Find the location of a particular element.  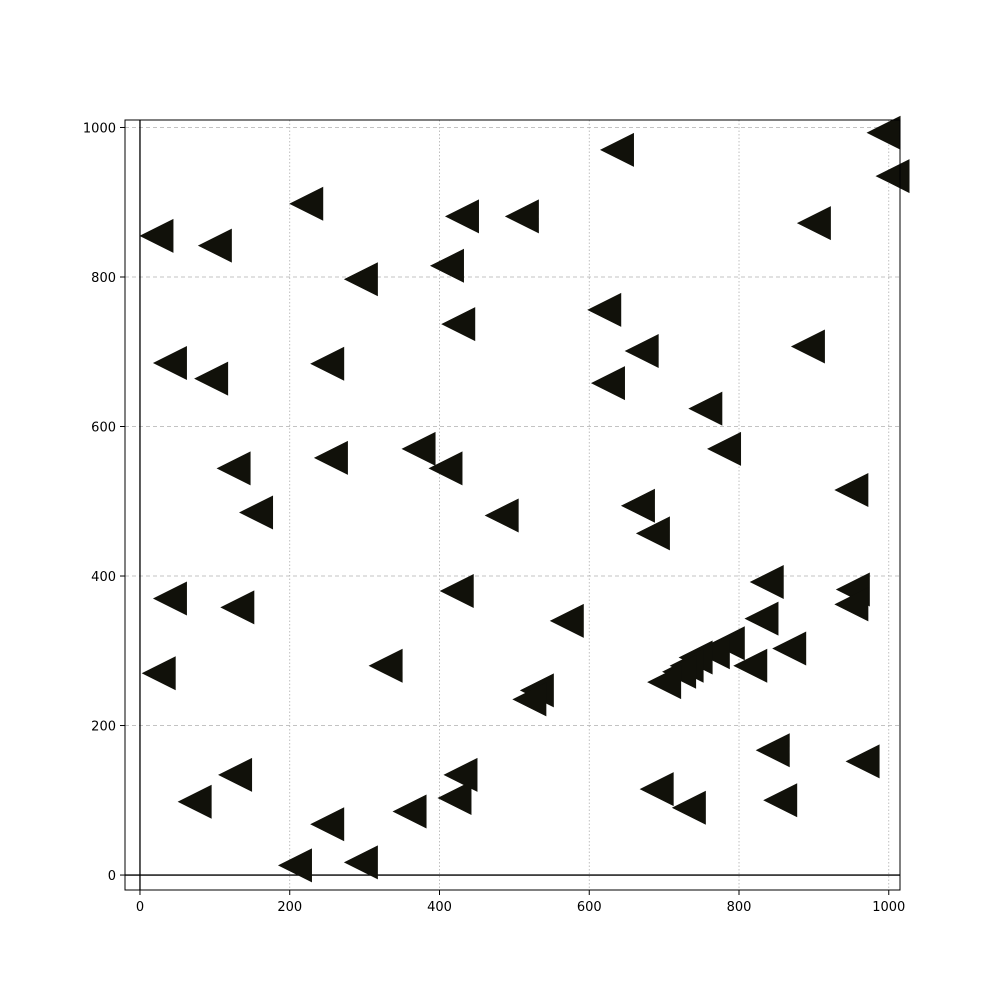

y-tick-label: 400 is located at coordinates (103, 577).